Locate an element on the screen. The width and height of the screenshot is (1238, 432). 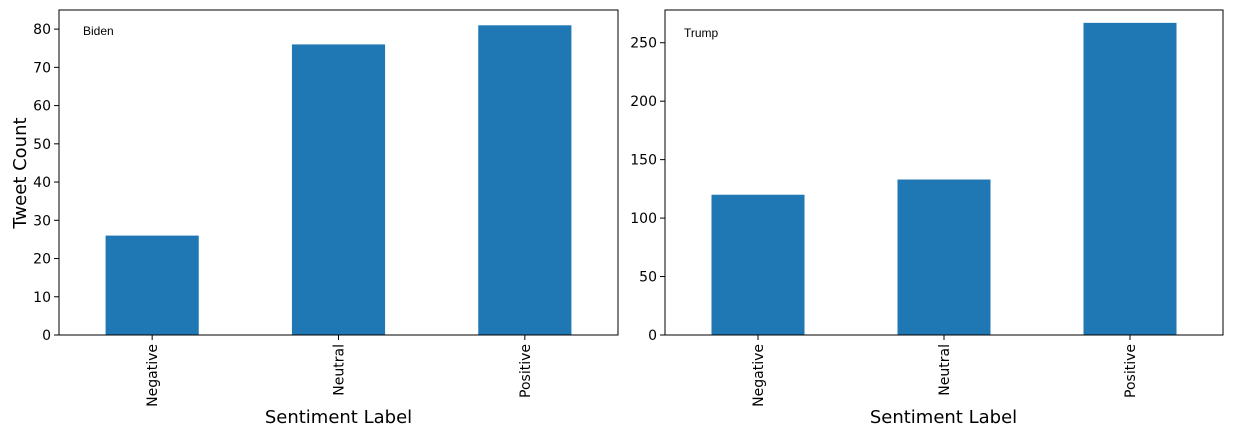
trump-x-tick-label: Neutral is located at coordinates (945, 370).